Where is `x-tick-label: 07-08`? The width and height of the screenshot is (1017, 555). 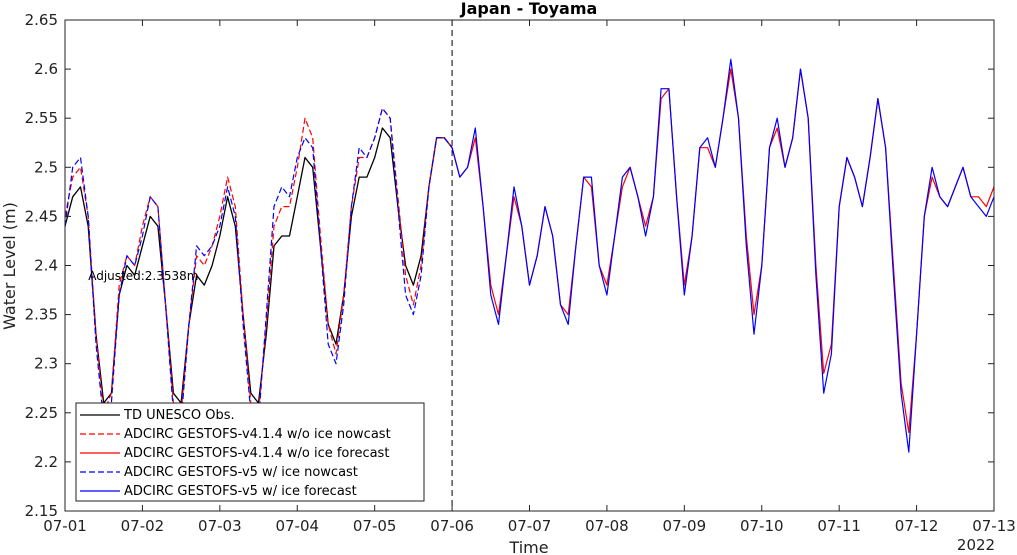
x-tick-label: 07-08 is located at coordinates (607, 526).